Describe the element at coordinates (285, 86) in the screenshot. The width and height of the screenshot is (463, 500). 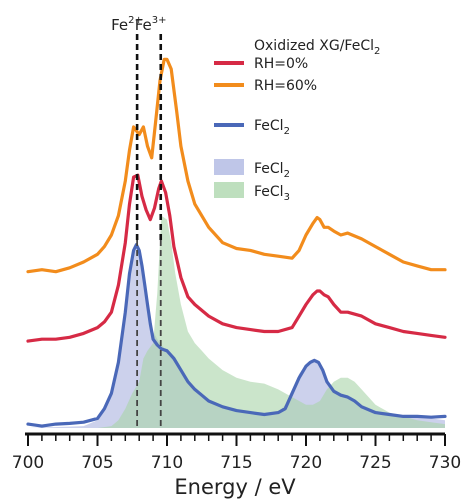
I see `legend-label-rh60: RH=60%` at that location.